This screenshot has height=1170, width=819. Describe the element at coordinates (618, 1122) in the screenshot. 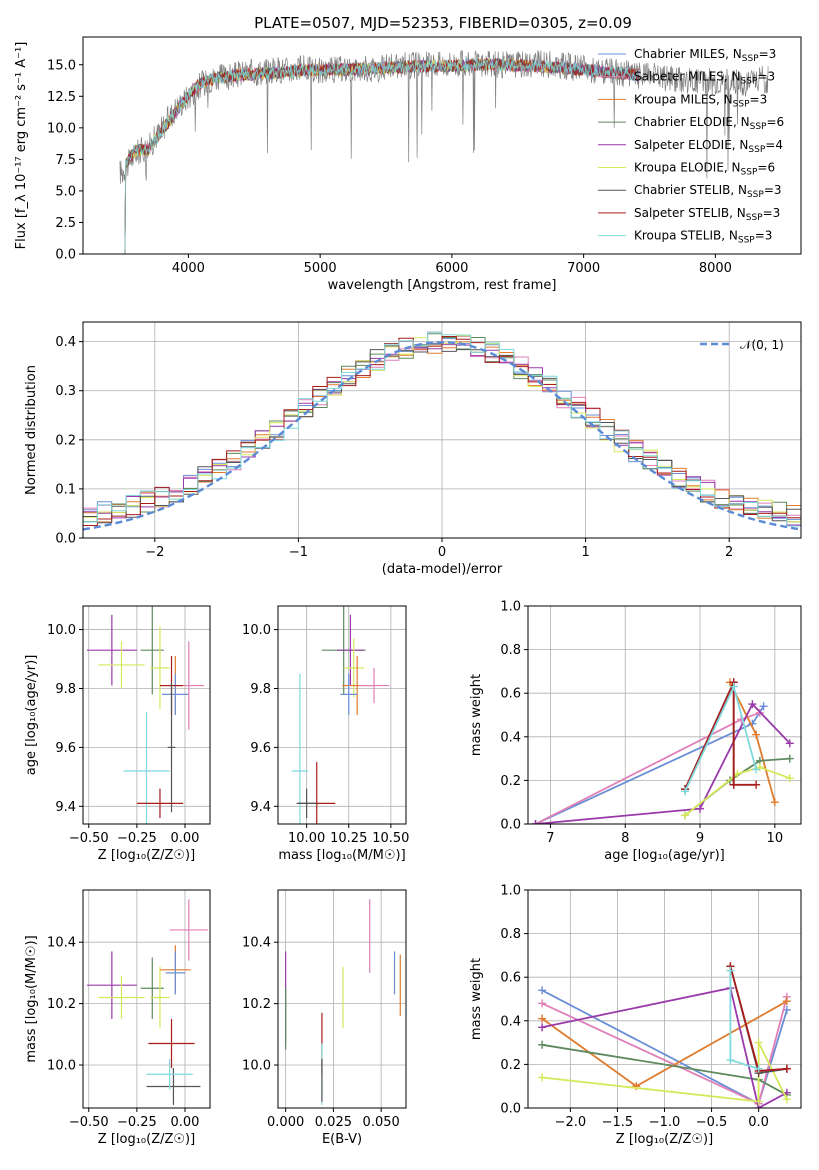

I see `x-tick-label: −1.5` at that location.